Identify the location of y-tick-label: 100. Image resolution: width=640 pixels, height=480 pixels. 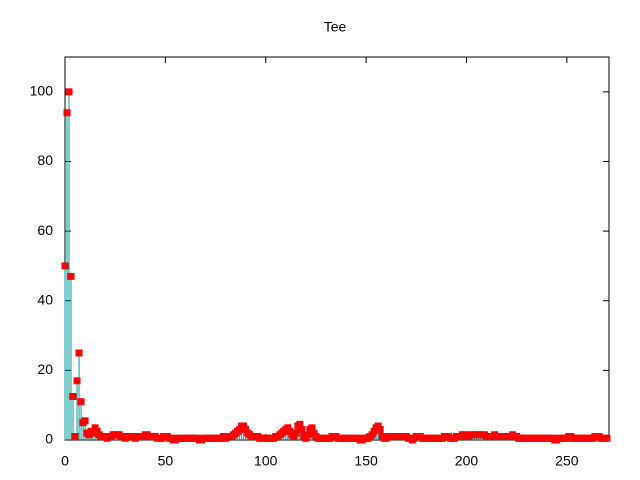
(42, 91).